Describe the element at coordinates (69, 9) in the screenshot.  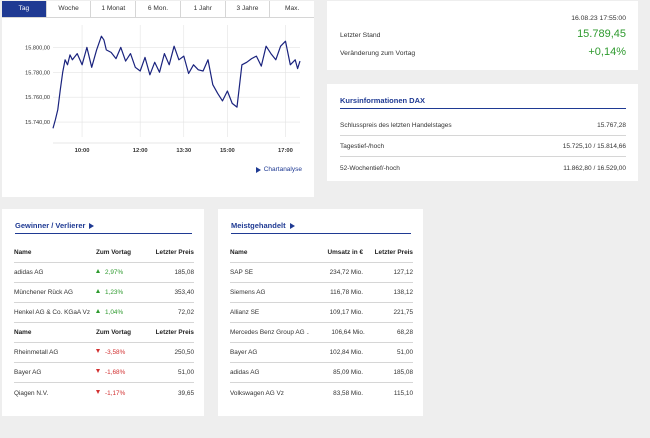
I see `tab-woche: Woche` at that location.